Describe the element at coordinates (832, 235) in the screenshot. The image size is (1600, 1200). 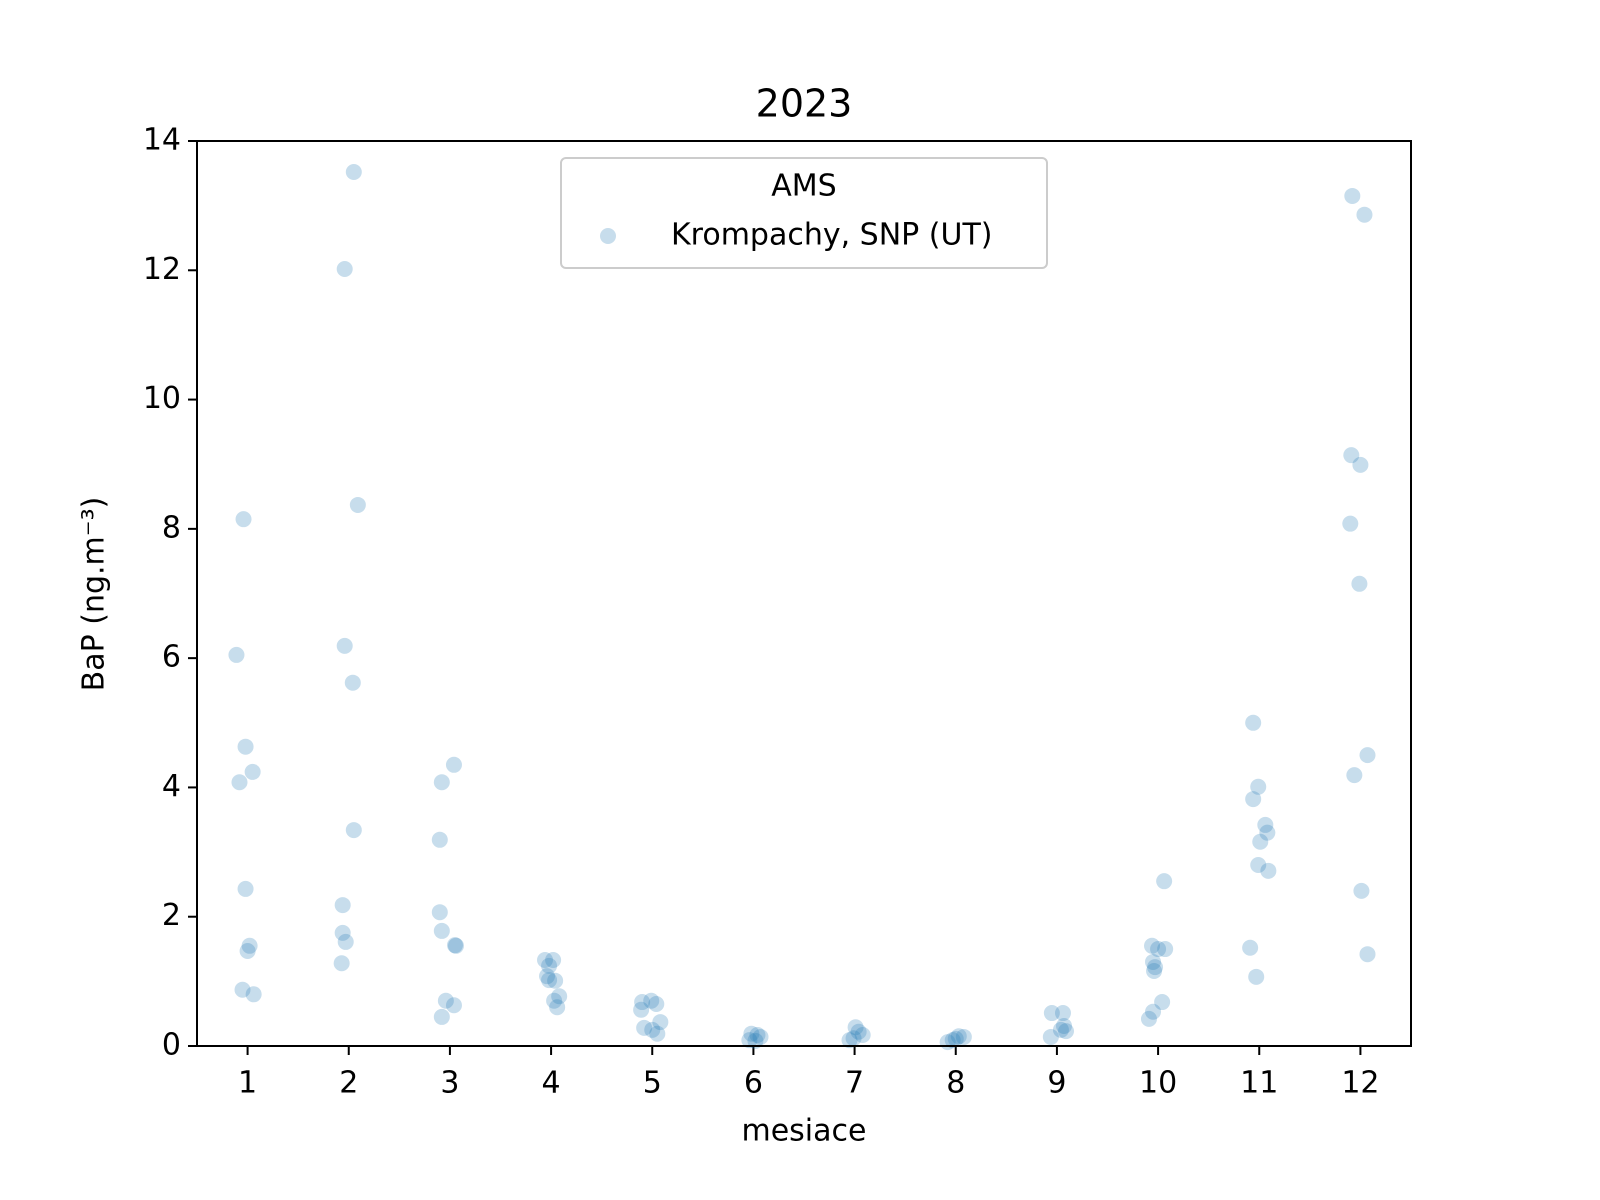
I see `legend-label: Krompachy, SNP (UT)` at that location.